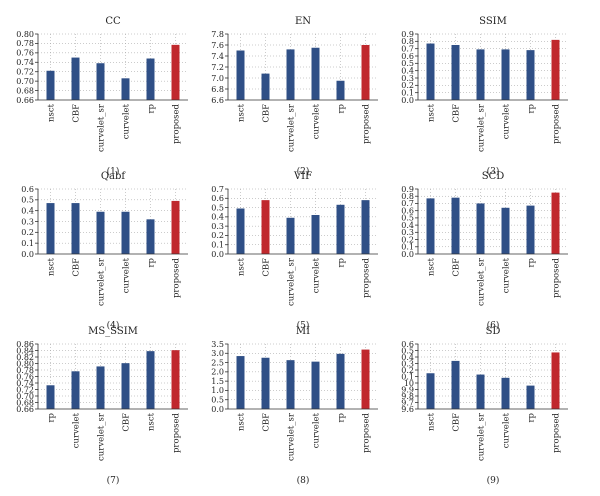  Describe the element at coordinates (217, 34) in the screenshot. I see `y-tick-label: 7.8` at that location.